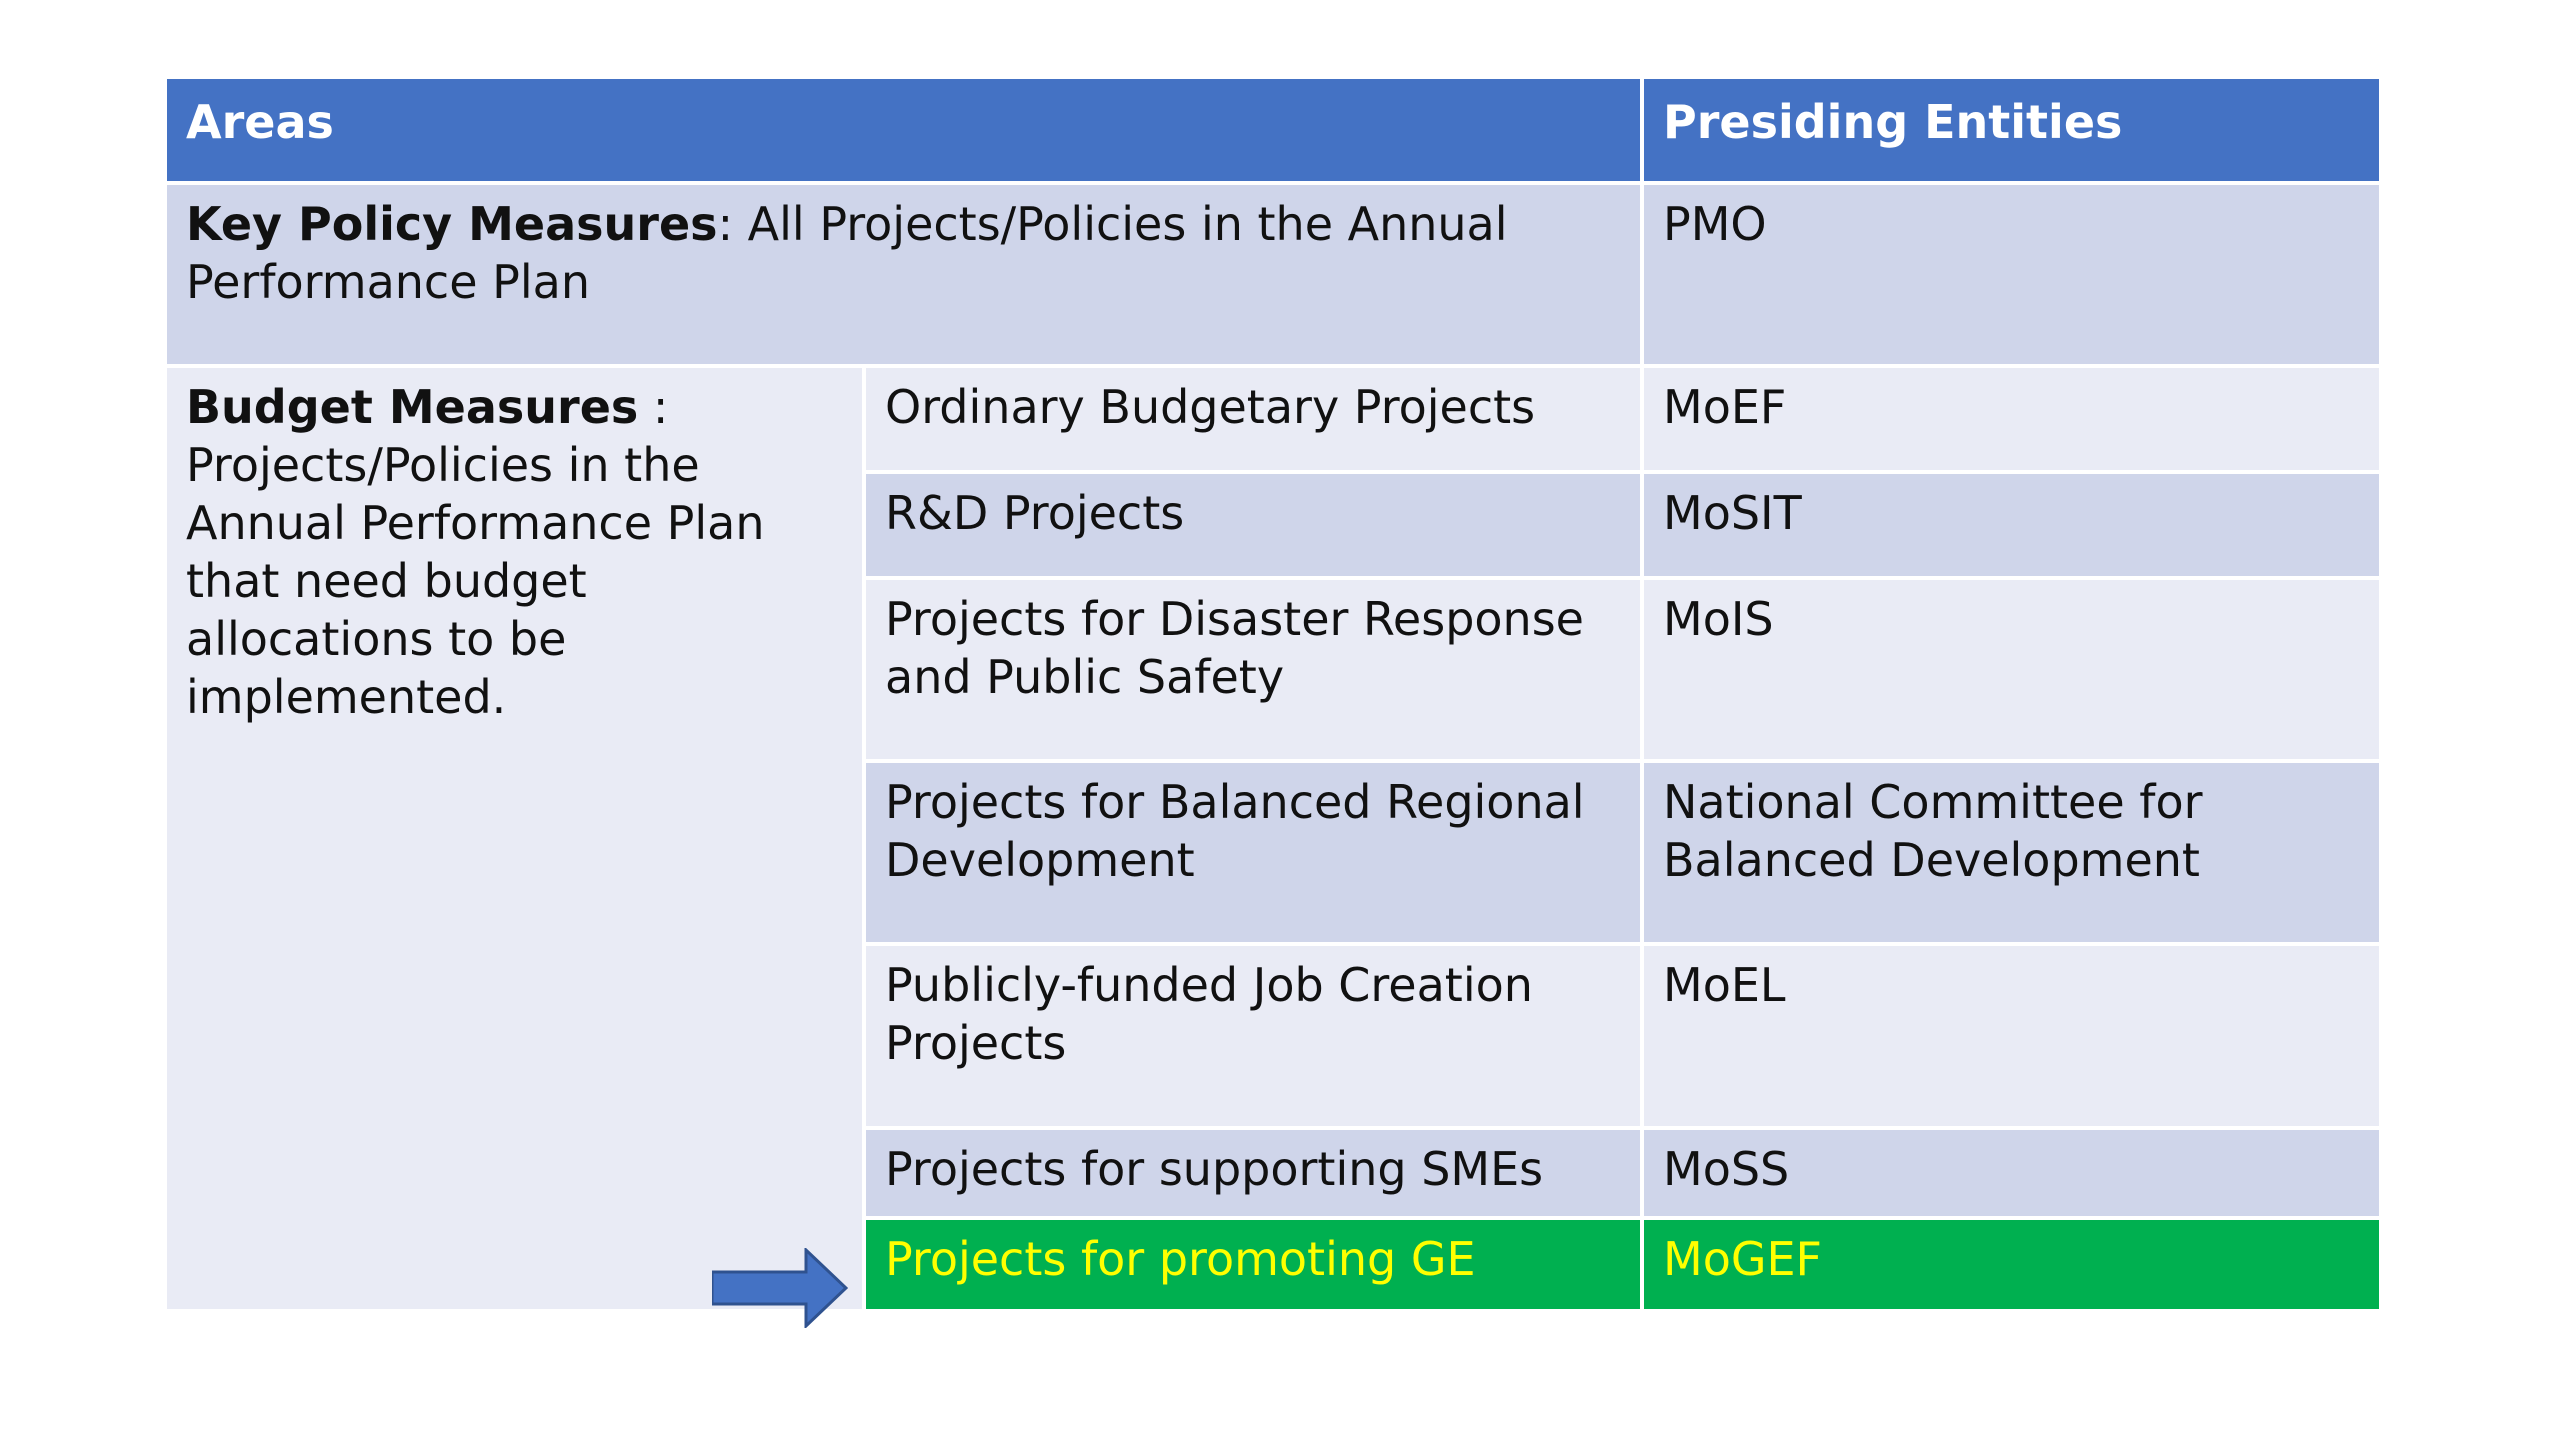  Describe the element at coordinates (2011, 669) in the screenshot. I see `entity-cell: MoIS` at that location.